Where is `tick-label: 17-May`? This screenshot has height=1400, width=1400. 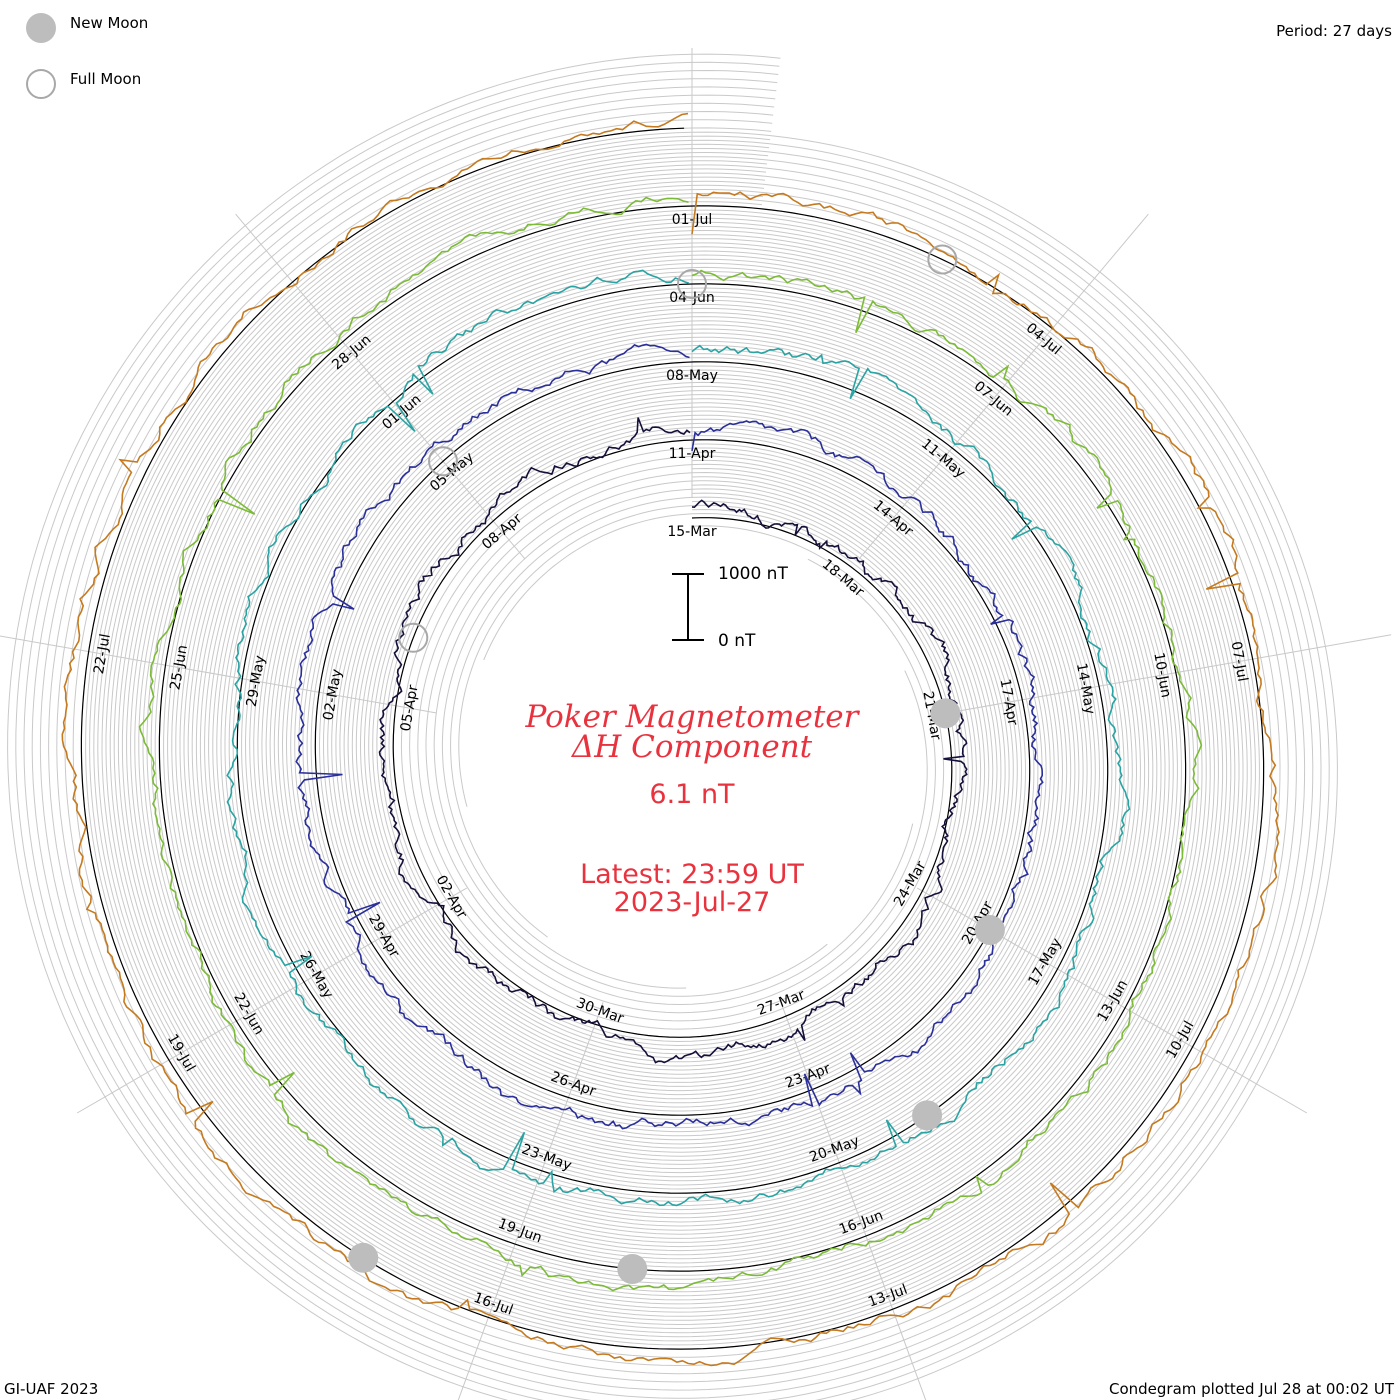 tick-label: 17-May is located at coordinates (1045, 962).